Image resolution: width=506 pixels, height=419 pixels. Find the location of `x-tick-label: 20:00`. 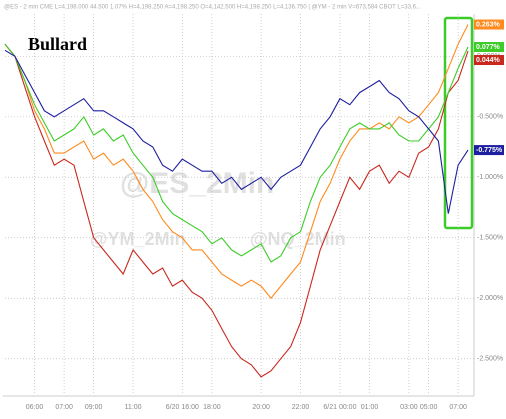

x-tick-label: 20:00 is located at coordinates (261, 407).